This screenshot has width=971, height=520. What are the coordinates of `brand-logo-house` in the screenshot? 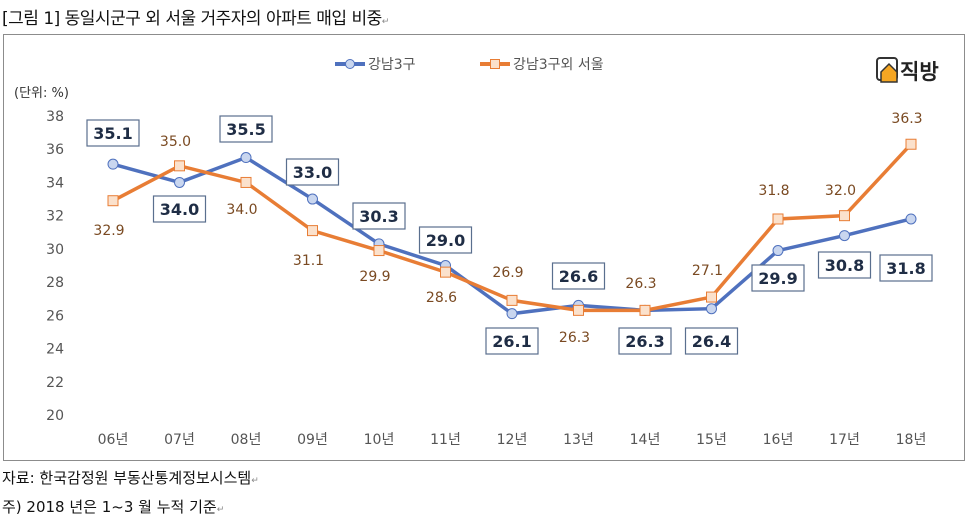 It's located at (889, 72).